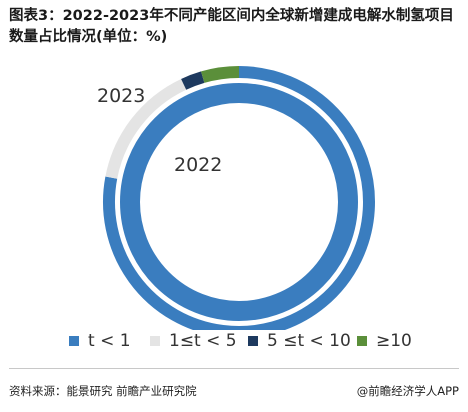 The width and height of the screenshot is (468, 412). Describe the element at coordinates (109, 341) in the screenshot. I see `legend-label-0: t < 1` at that location.